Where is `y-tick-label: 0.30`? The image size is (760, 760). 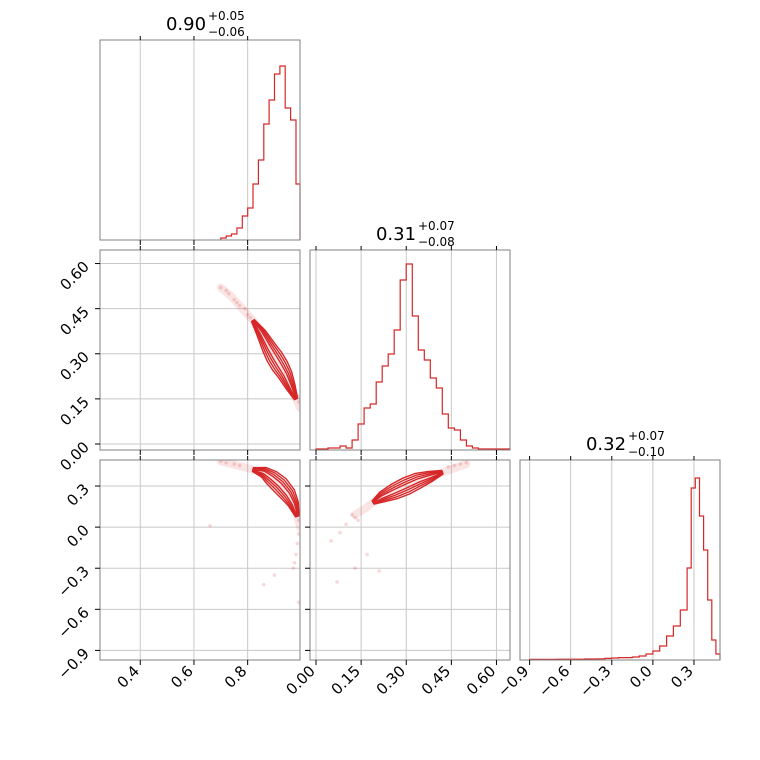
y-tick-label: 0.30 is located at coordinates (74, 366).